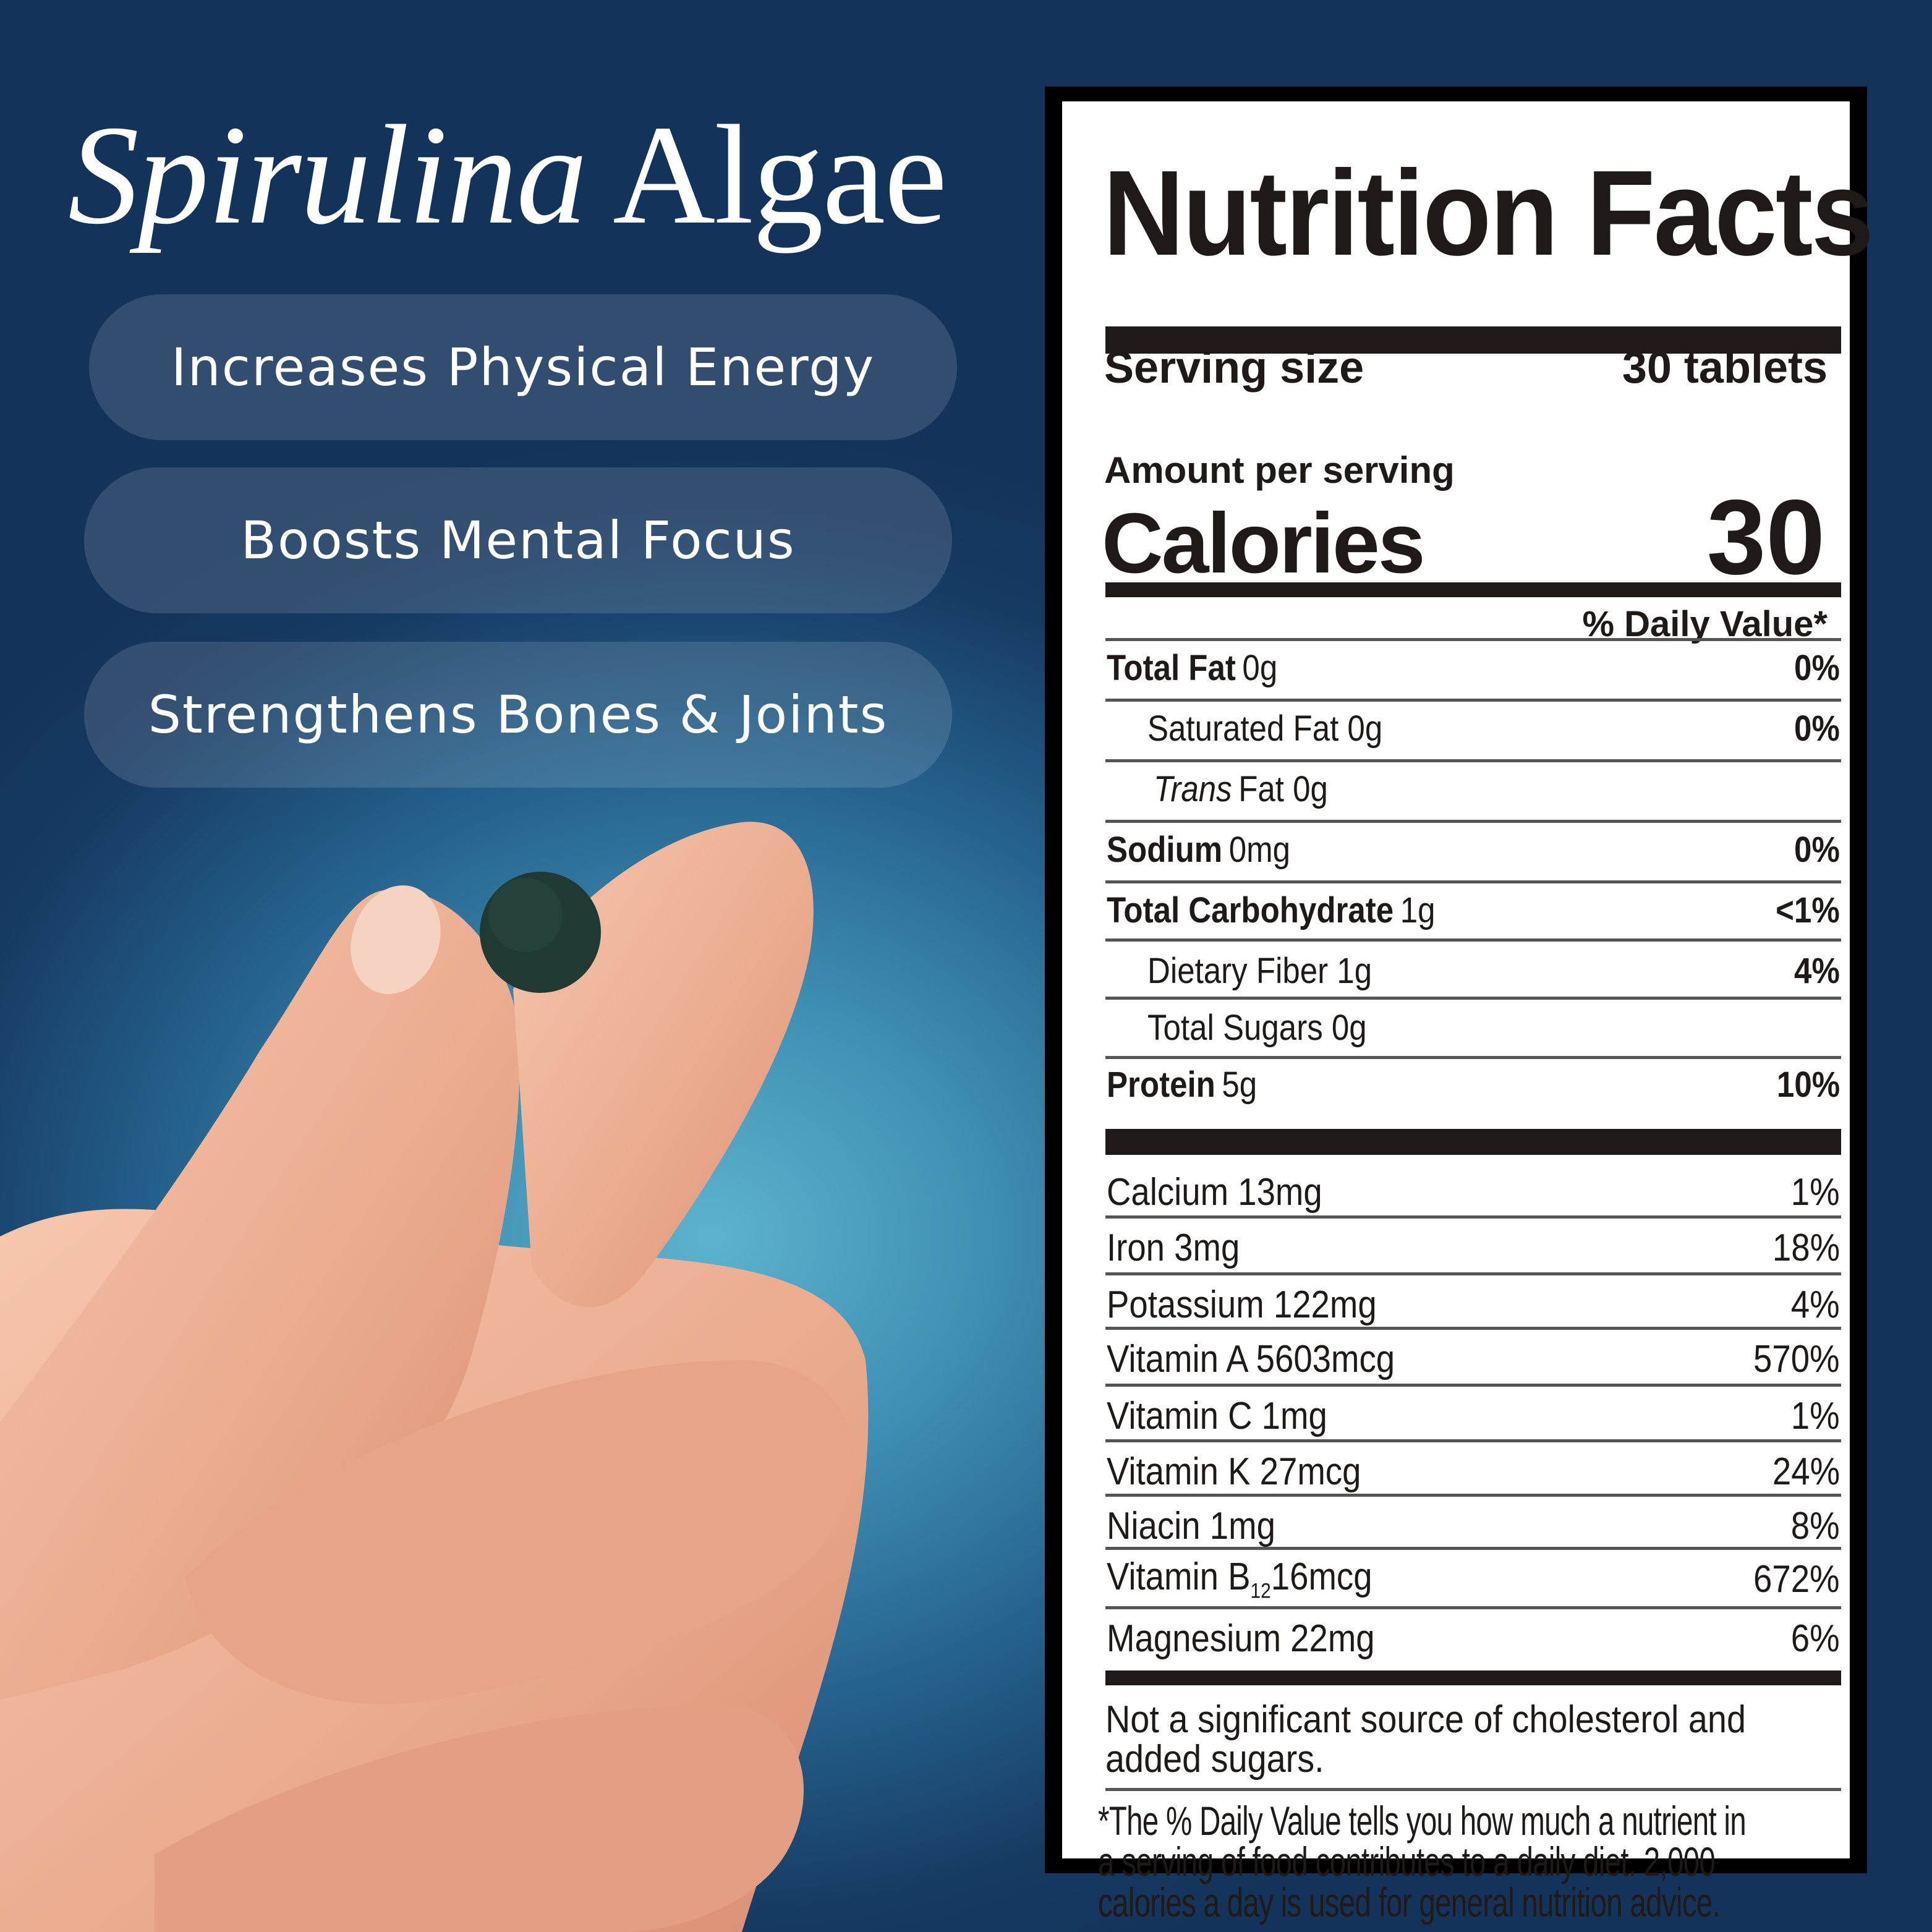 The height and width of the screenshot is (1932, 1932). What do you see at coordinates (1214, 1760) in the screenshot?
I see `note-line: added sugars.` at bounding box center [1214, 1760].